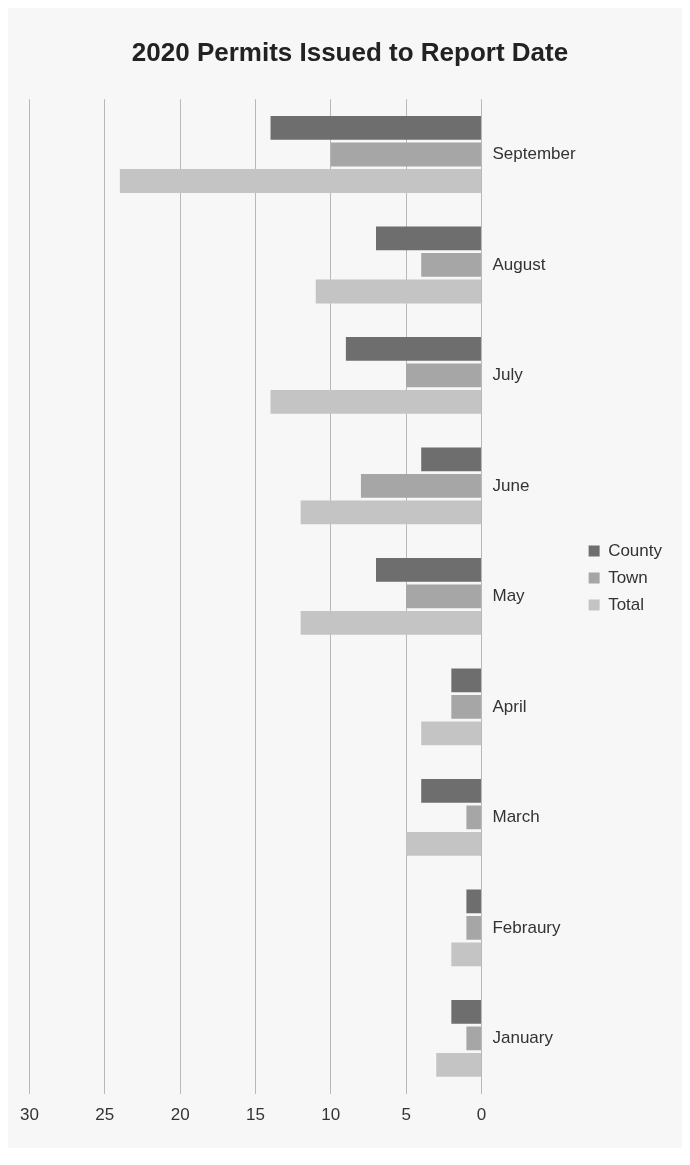 The height and width of the screenshot is (1165, 690). What do you see at coordinates (331, 1115) in the screenshot?
I see `x-tick-label: 10` at bounding box center [331, 1115].